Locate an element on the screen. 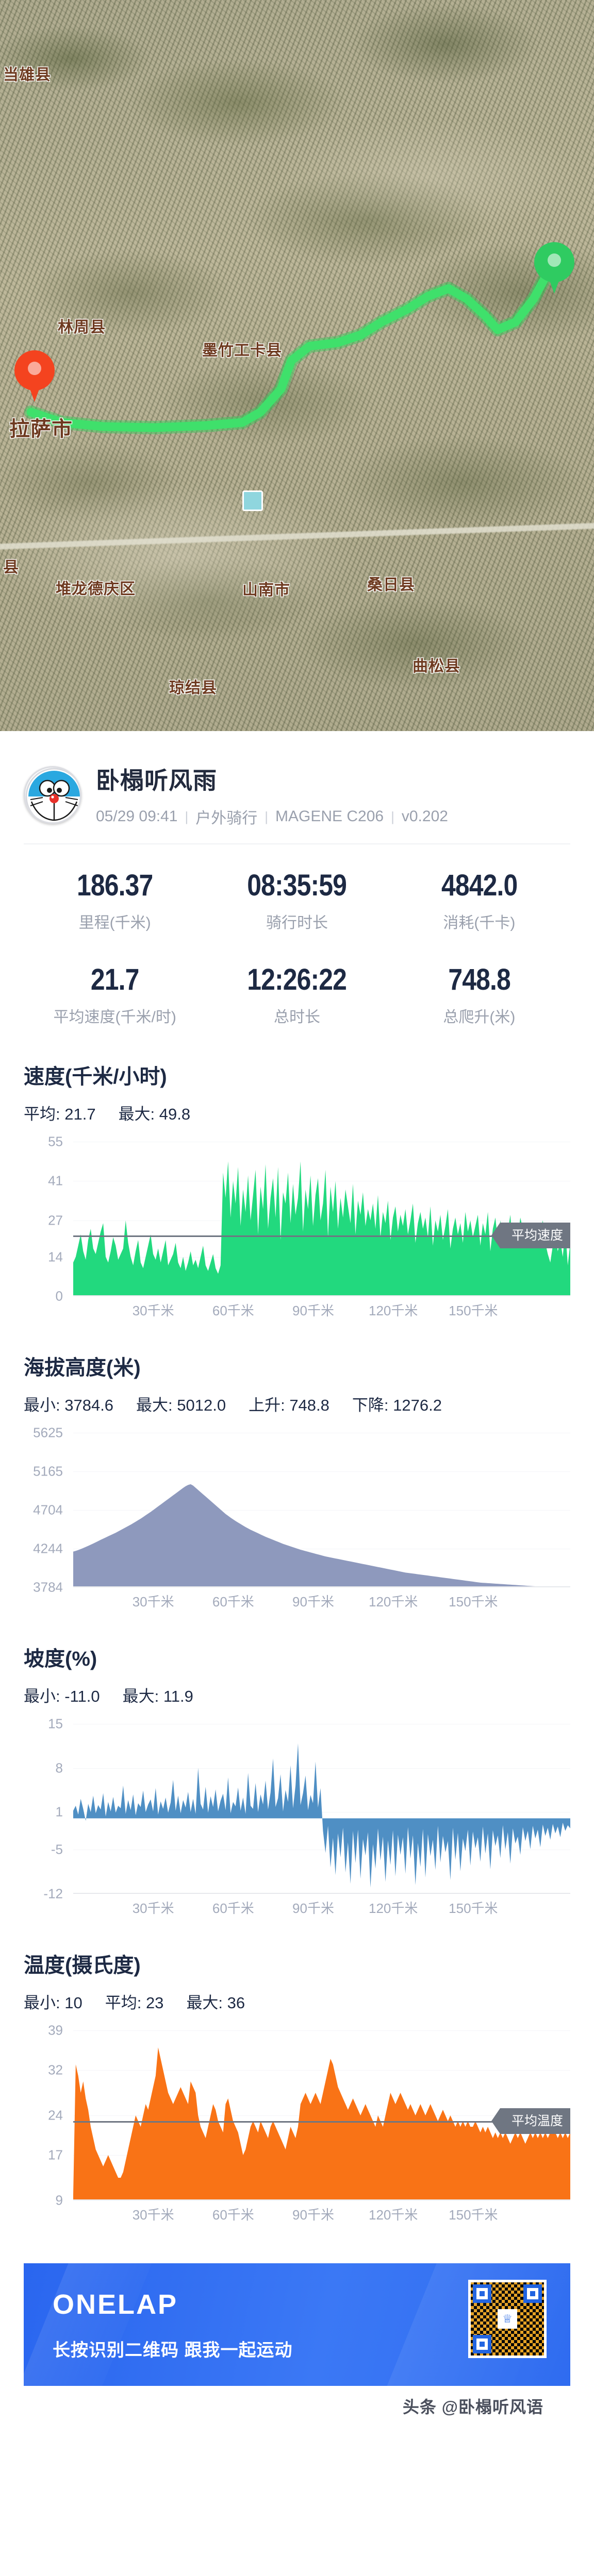 This screenshot has height=2576, width=594. stat-ride-time: 08:35:59 骑行时长 is located at coordinates (297, 900).